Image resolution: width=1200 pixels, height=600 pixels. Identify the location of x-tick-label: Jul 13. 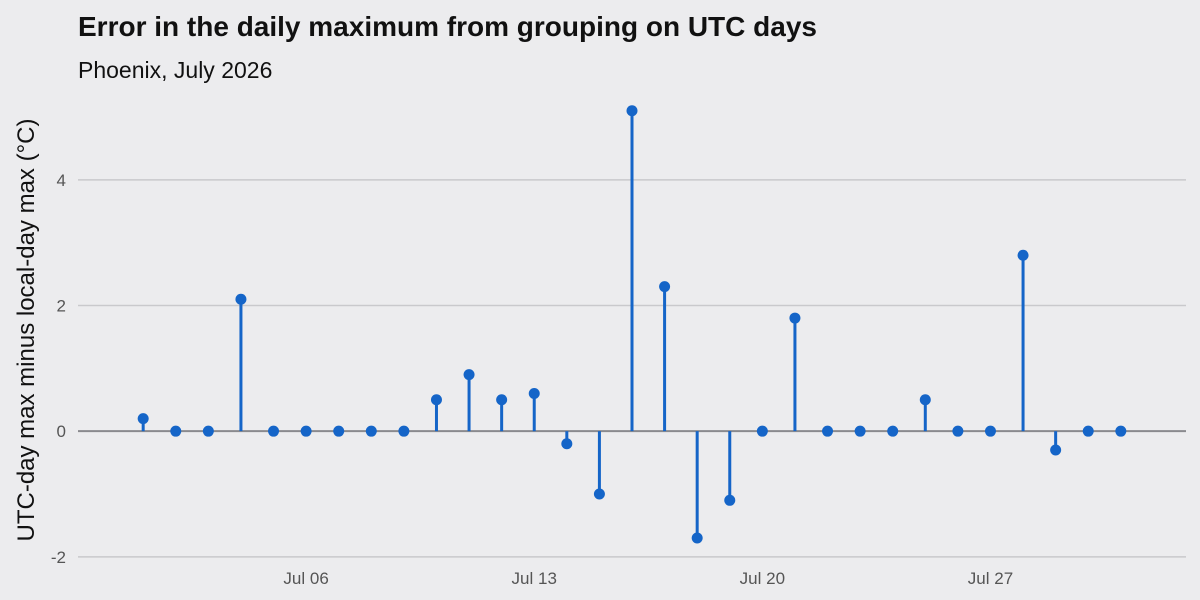
(534, 578).